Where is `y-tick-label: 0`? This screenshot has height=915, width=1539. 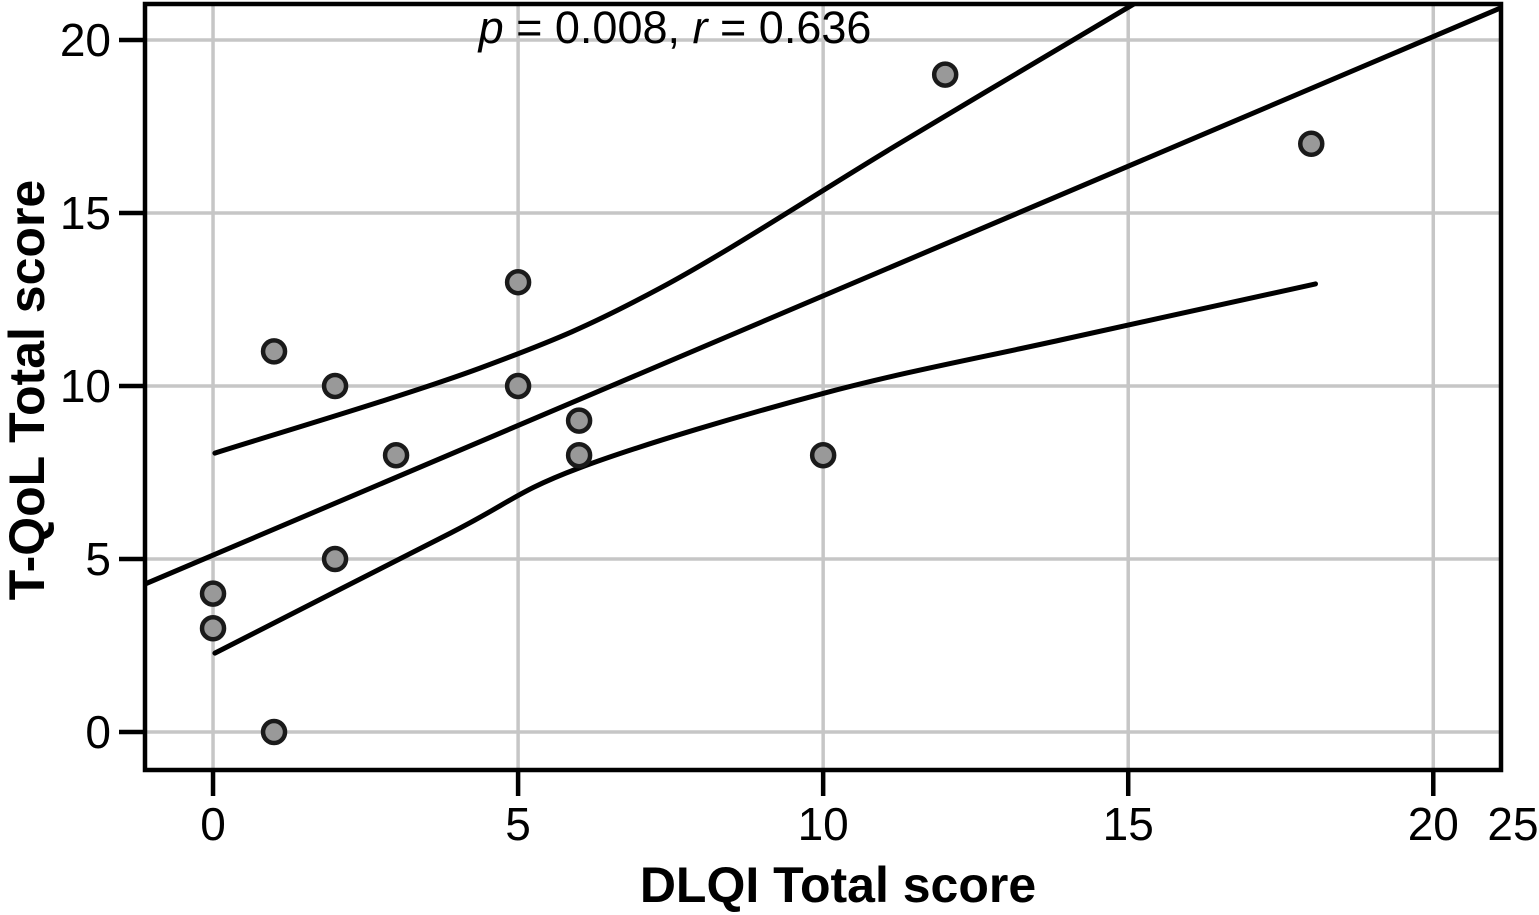 y-tick-label: 0 is located at coordinates (98, 732).